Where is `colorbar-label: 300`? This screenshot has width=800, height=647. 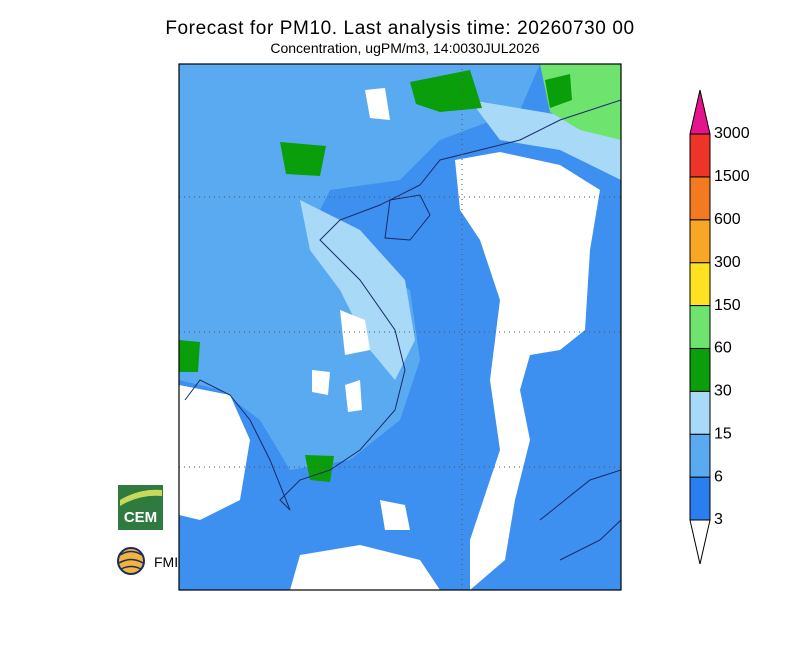
colorbar-label: 300 is located at coordinates (727, 262).